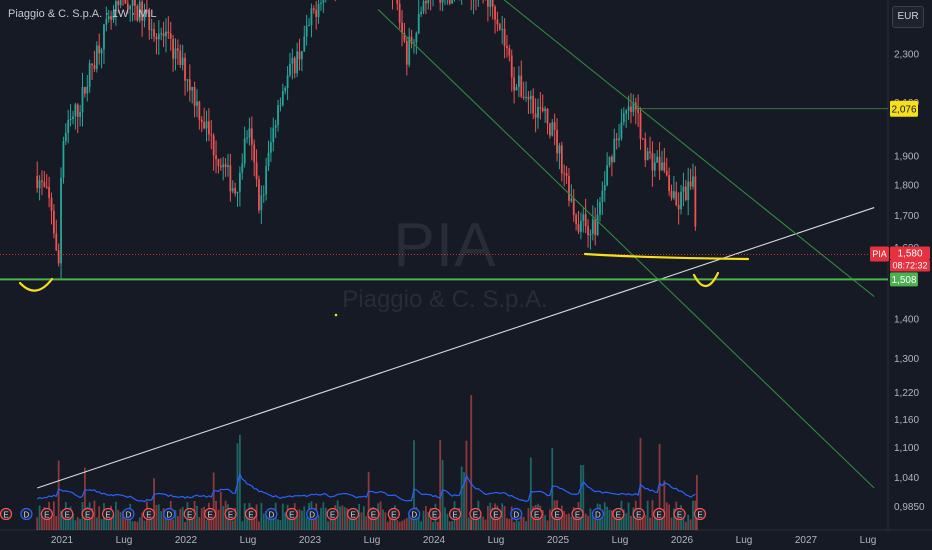 Image resolution: width=932 pixels, height=550 pixels. Describe the element at coordinates (908, 17) in the screenshot. I see `currency-button: EUR` at that location.